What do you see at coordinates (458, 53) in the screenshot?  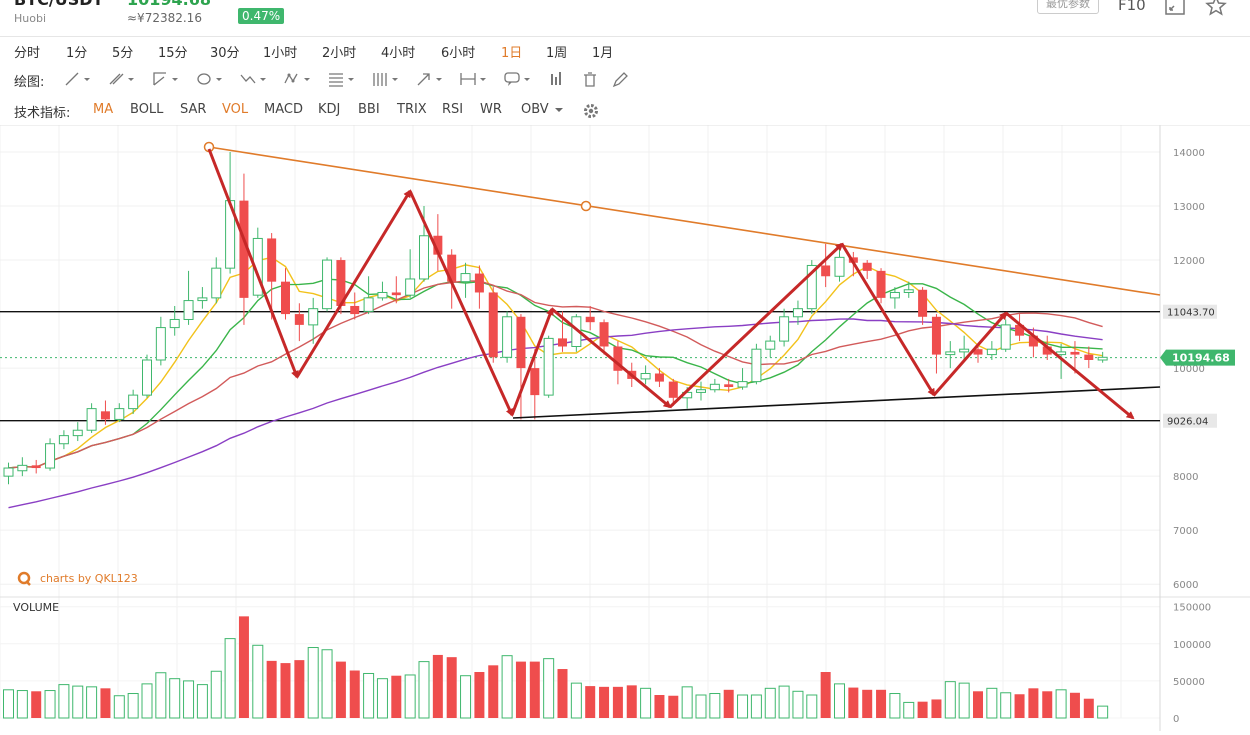 I see `tf-6h: 6小时` at bounding box center [458, 53].